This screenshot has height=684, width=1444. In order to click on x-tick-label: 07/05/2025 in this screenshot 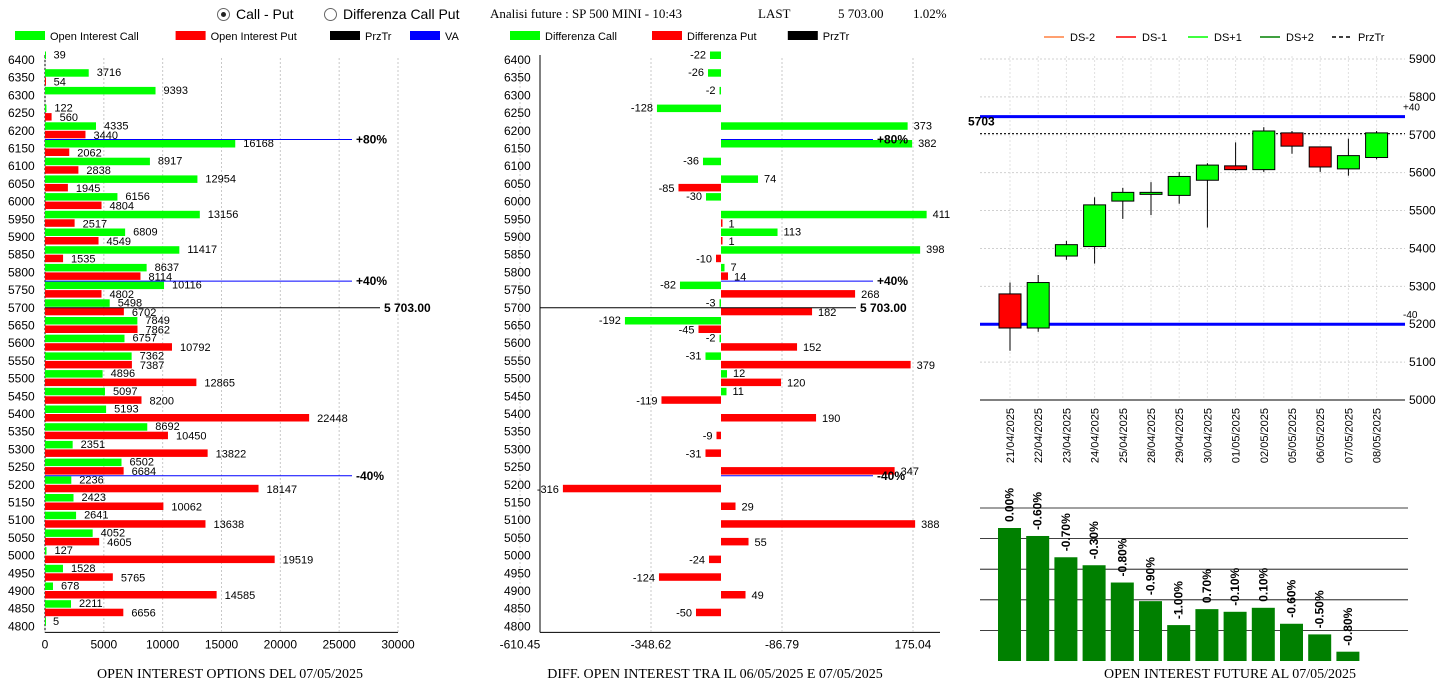, I will do `click(1349, 435)`.